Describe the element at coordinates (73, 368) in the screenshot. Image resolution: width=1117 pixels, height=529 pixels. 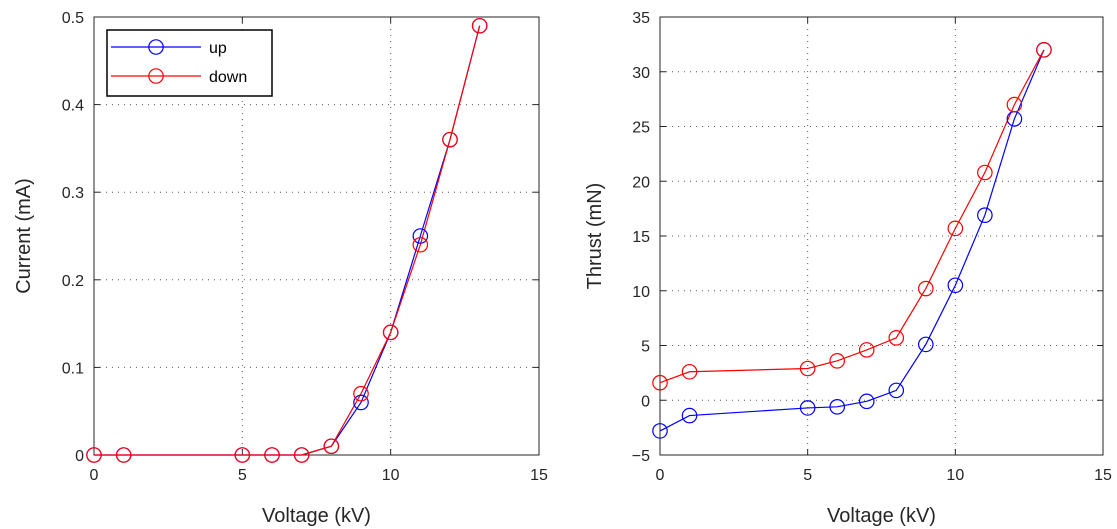
I see `y-tick-label: 0.1` at that location.